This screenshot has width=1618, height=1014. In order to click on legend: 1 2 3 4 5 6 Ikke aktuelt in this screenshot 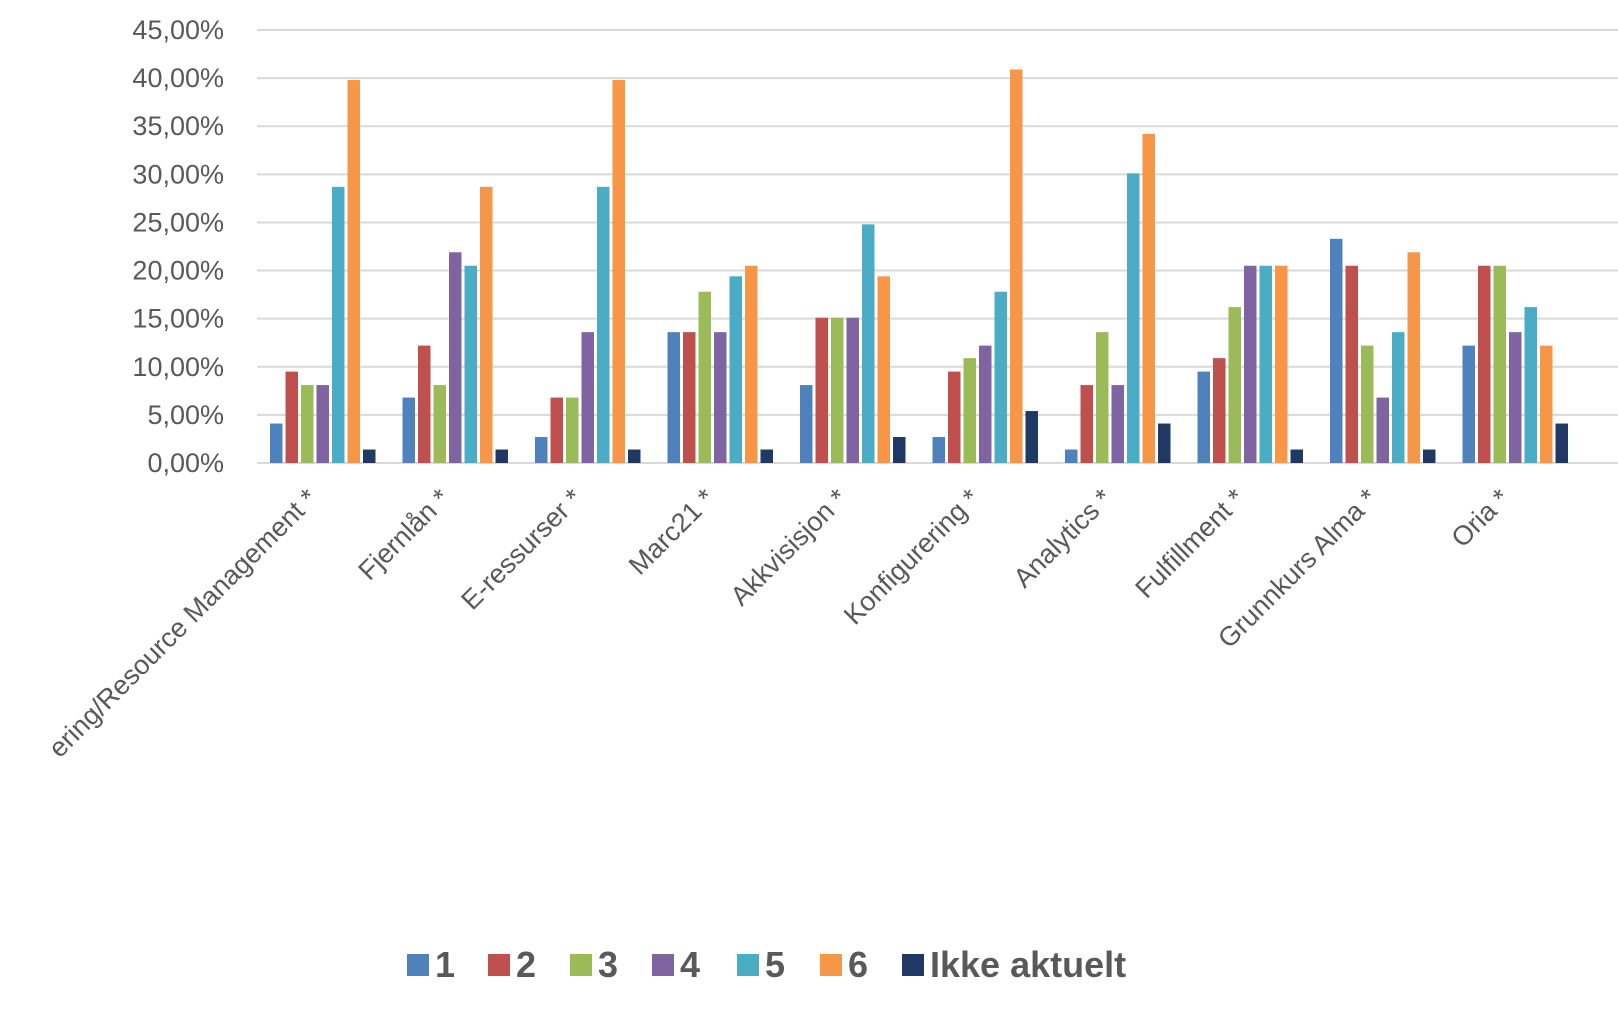, I will do `click(766, 964)`.